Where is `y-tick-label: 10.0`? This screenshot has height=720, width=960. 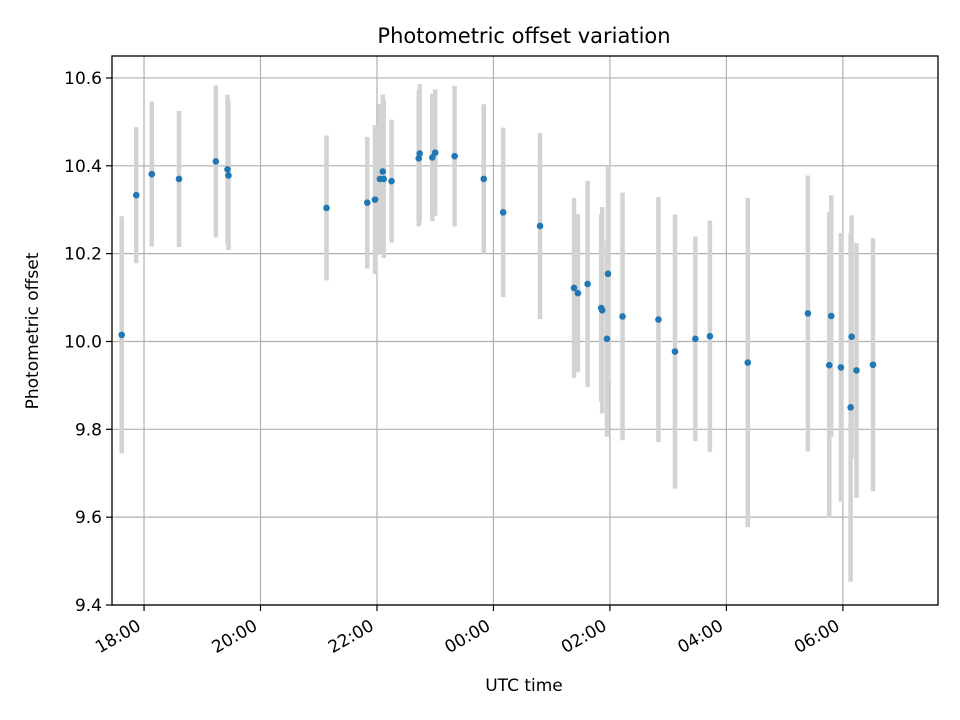 y-tick-label: 10.0 is located at coordinates (83, 342).